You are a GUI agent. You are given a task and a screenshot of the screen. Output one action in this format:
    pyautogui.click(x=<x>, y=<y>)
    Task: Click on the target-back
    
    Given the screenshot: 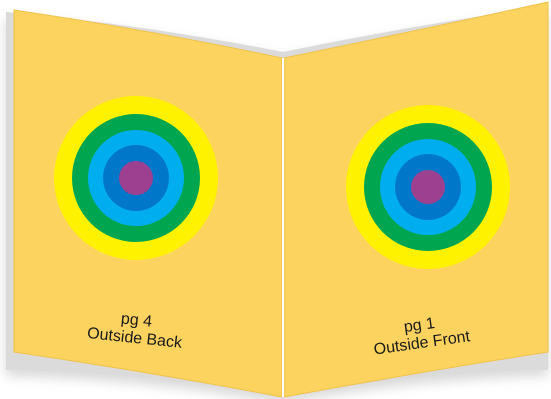 What is the action you would take?
    pyautogui.click(x=136, y=178)
    